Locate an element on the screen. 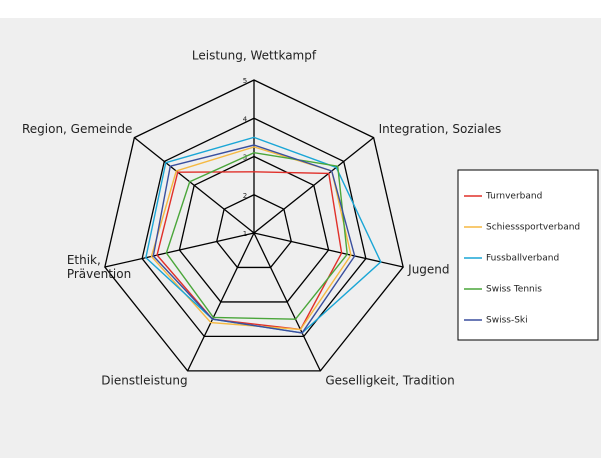 This screenshot has width=601, height=462. r-tick-label: 2 is located at coordinates (245, 196).